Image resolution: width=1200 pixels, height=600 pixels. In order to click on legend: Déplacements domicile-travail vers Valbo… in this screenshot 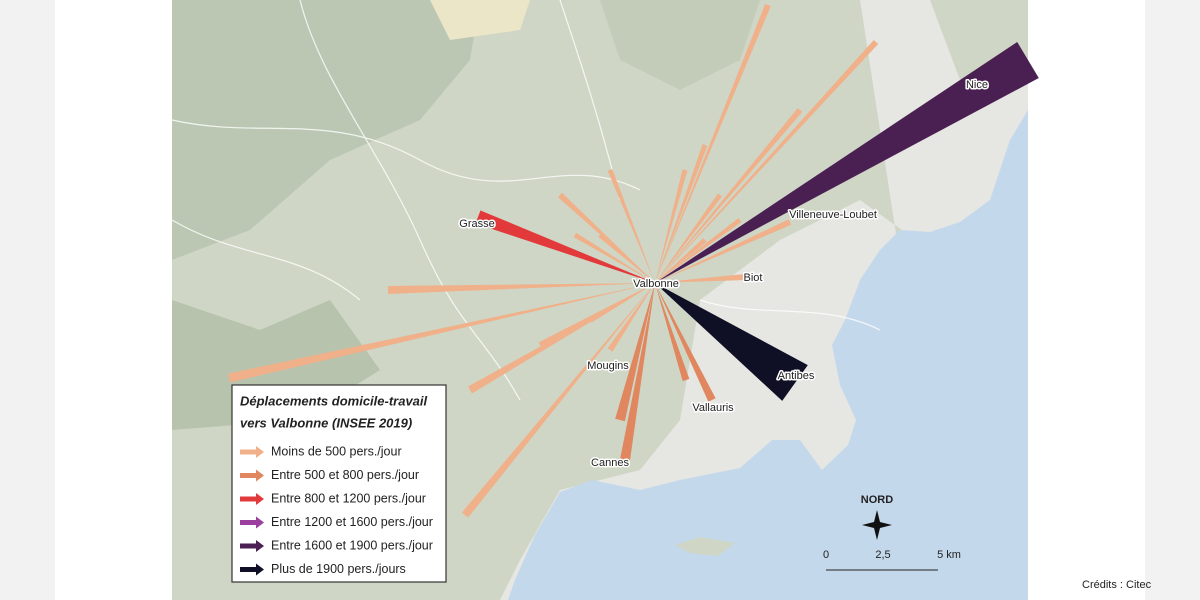, I will do `click(339, 483)`.